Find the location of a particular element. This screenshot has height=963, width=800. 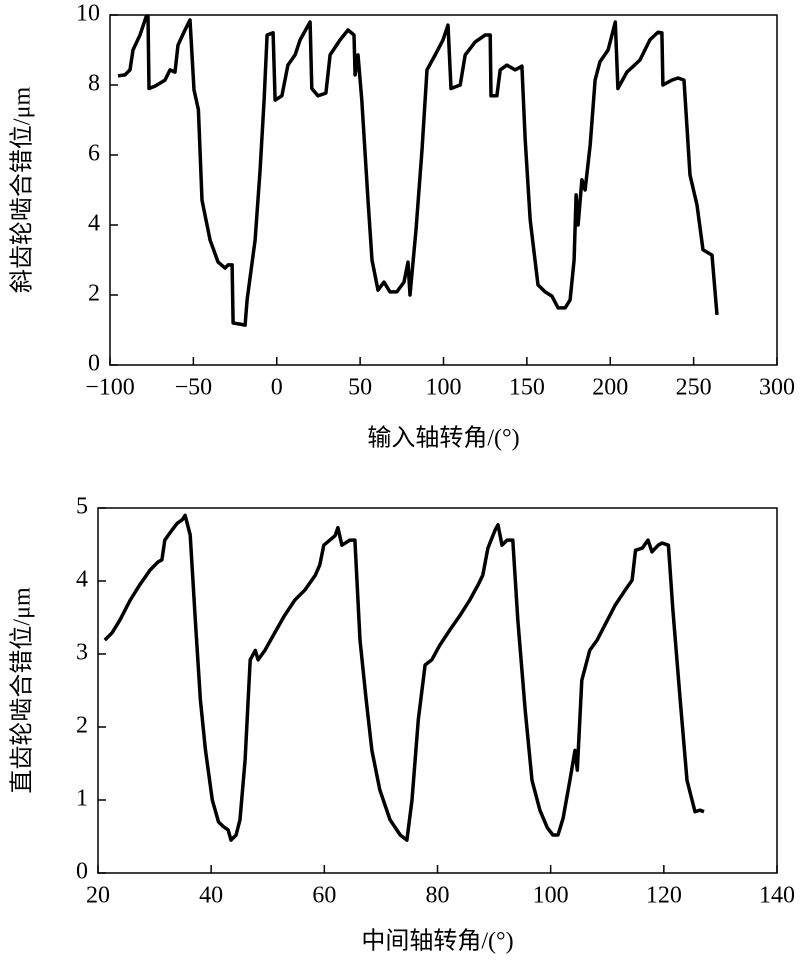

x-tick-label: 80 is located at coordinates (438, 896).